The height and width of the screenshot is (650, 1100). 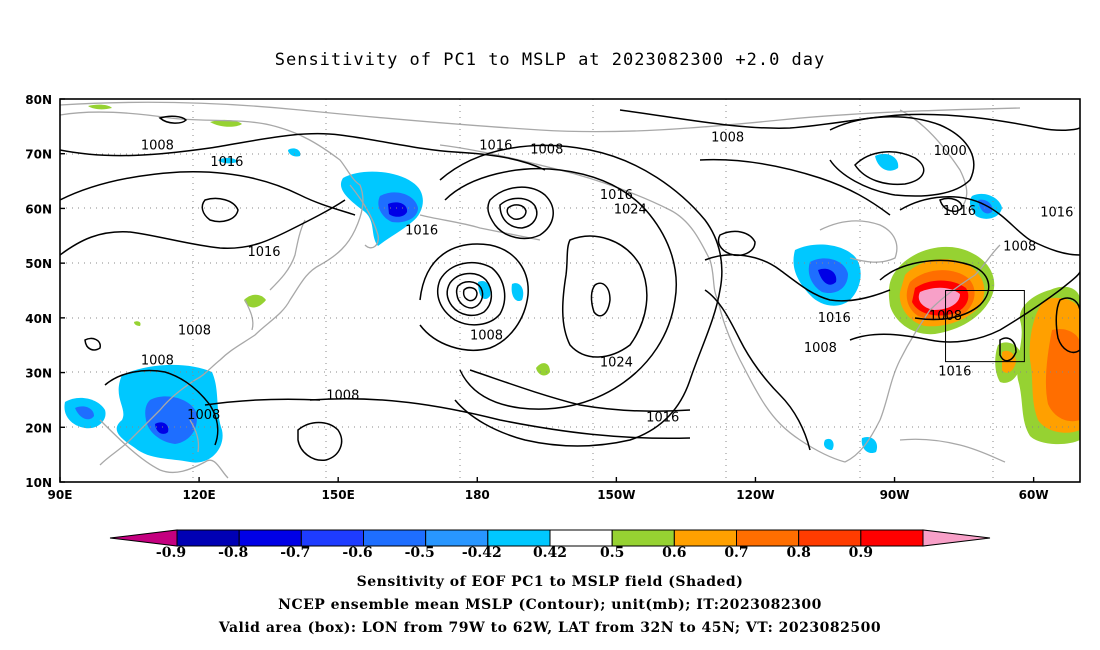 What do you see at coordinates (798, 553) in the screenshot?
I see `colorbar-label: 0.8` at bounding box center [798, 553].